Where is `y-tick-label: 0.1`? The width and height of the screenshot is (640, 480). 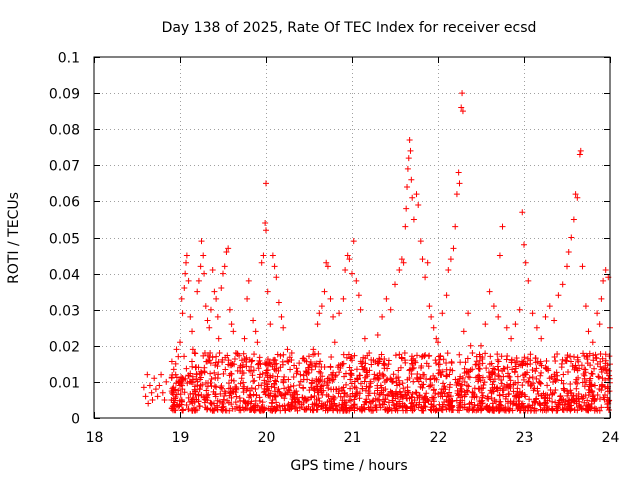 y-tick-label: 0.1 is located at coordinates (69, 59).